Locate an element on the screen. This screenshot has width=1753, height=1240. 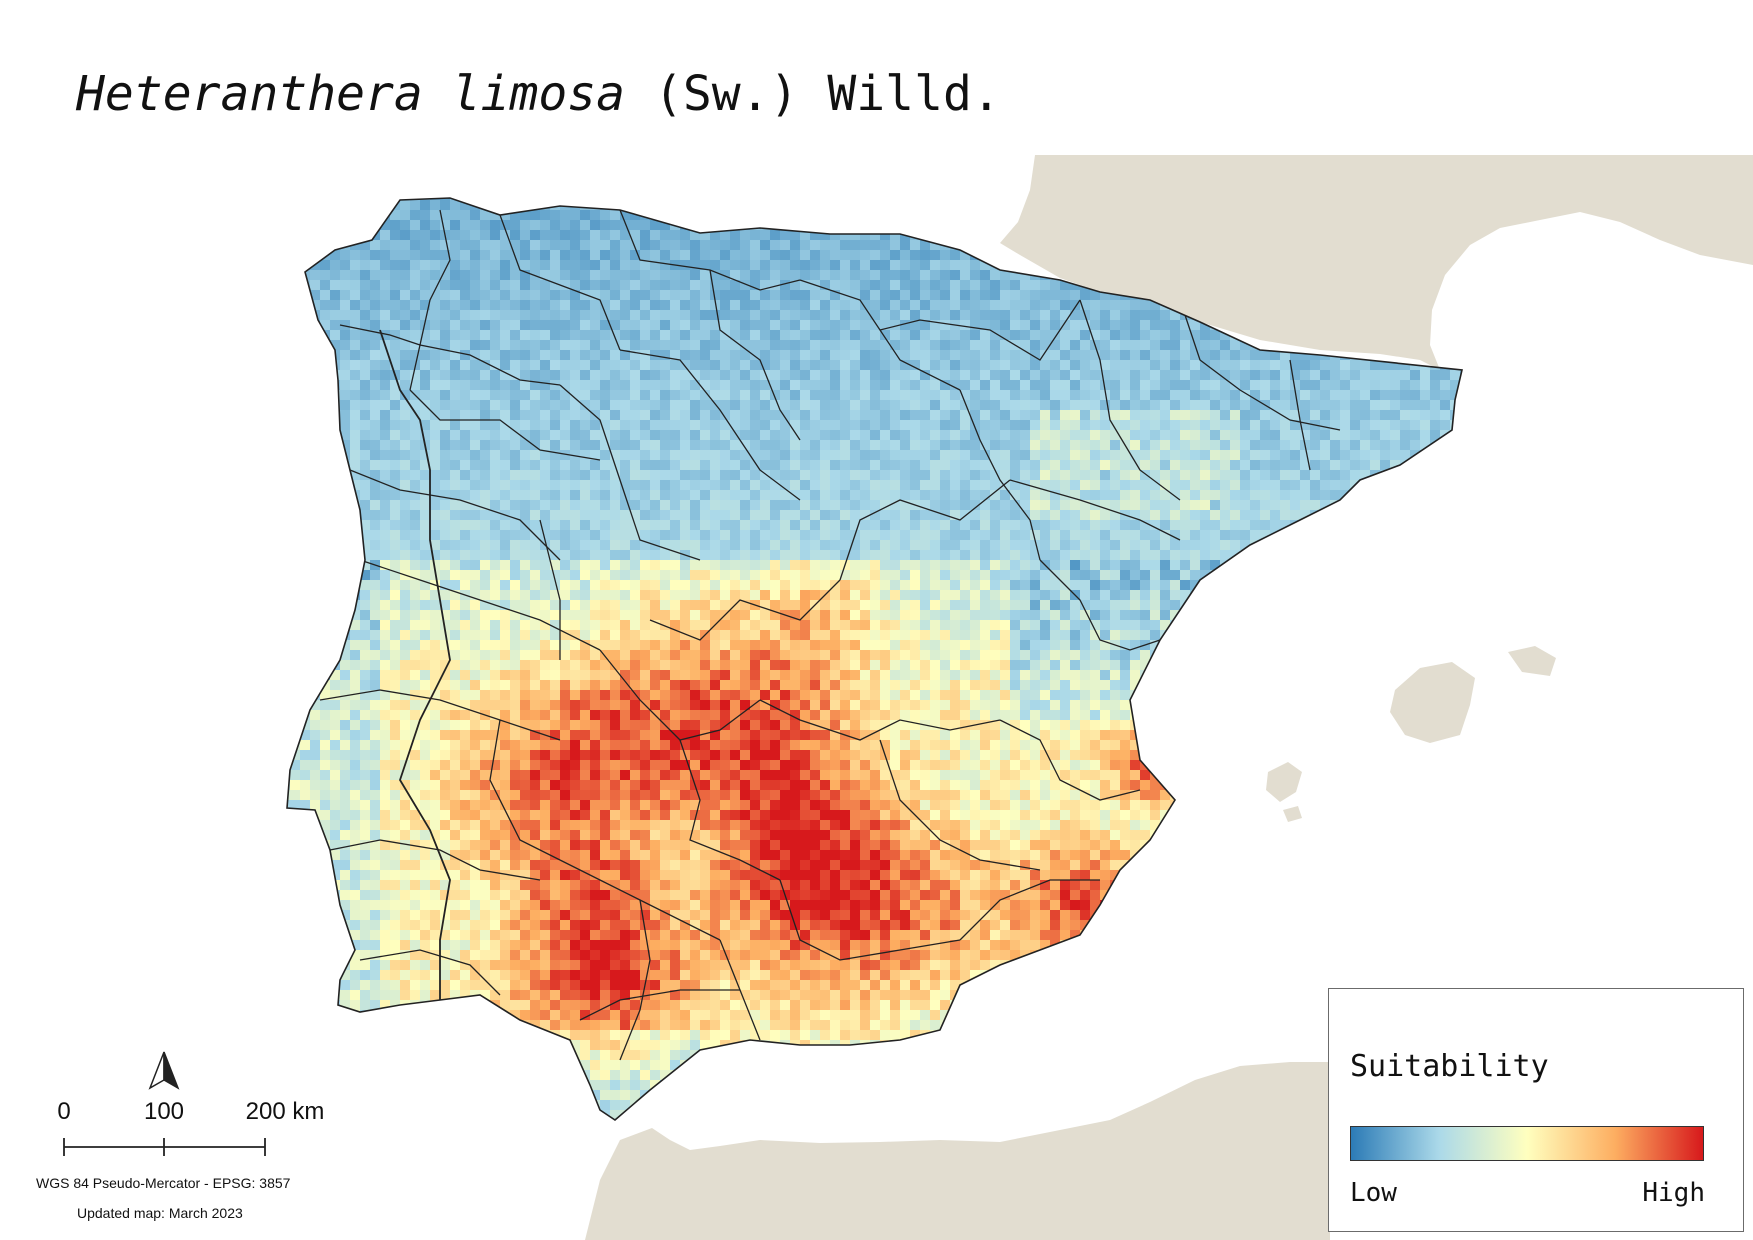
projection-note: WGS 84 Pseudo-Mercator - EPSG: 3857 is located at coordinates (163, 1183).